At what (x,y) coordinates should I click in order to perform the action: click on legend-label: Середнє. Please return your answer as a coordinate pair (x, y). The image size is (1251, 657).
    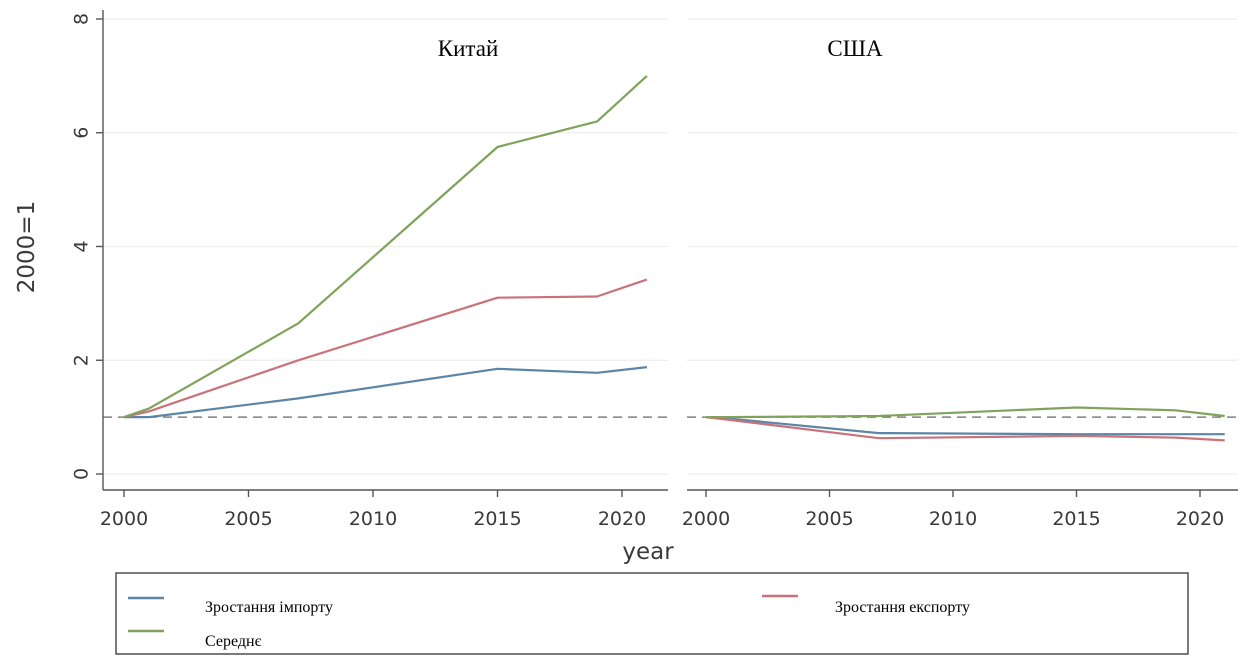
    Looking at the image, I should click on (233, 641).